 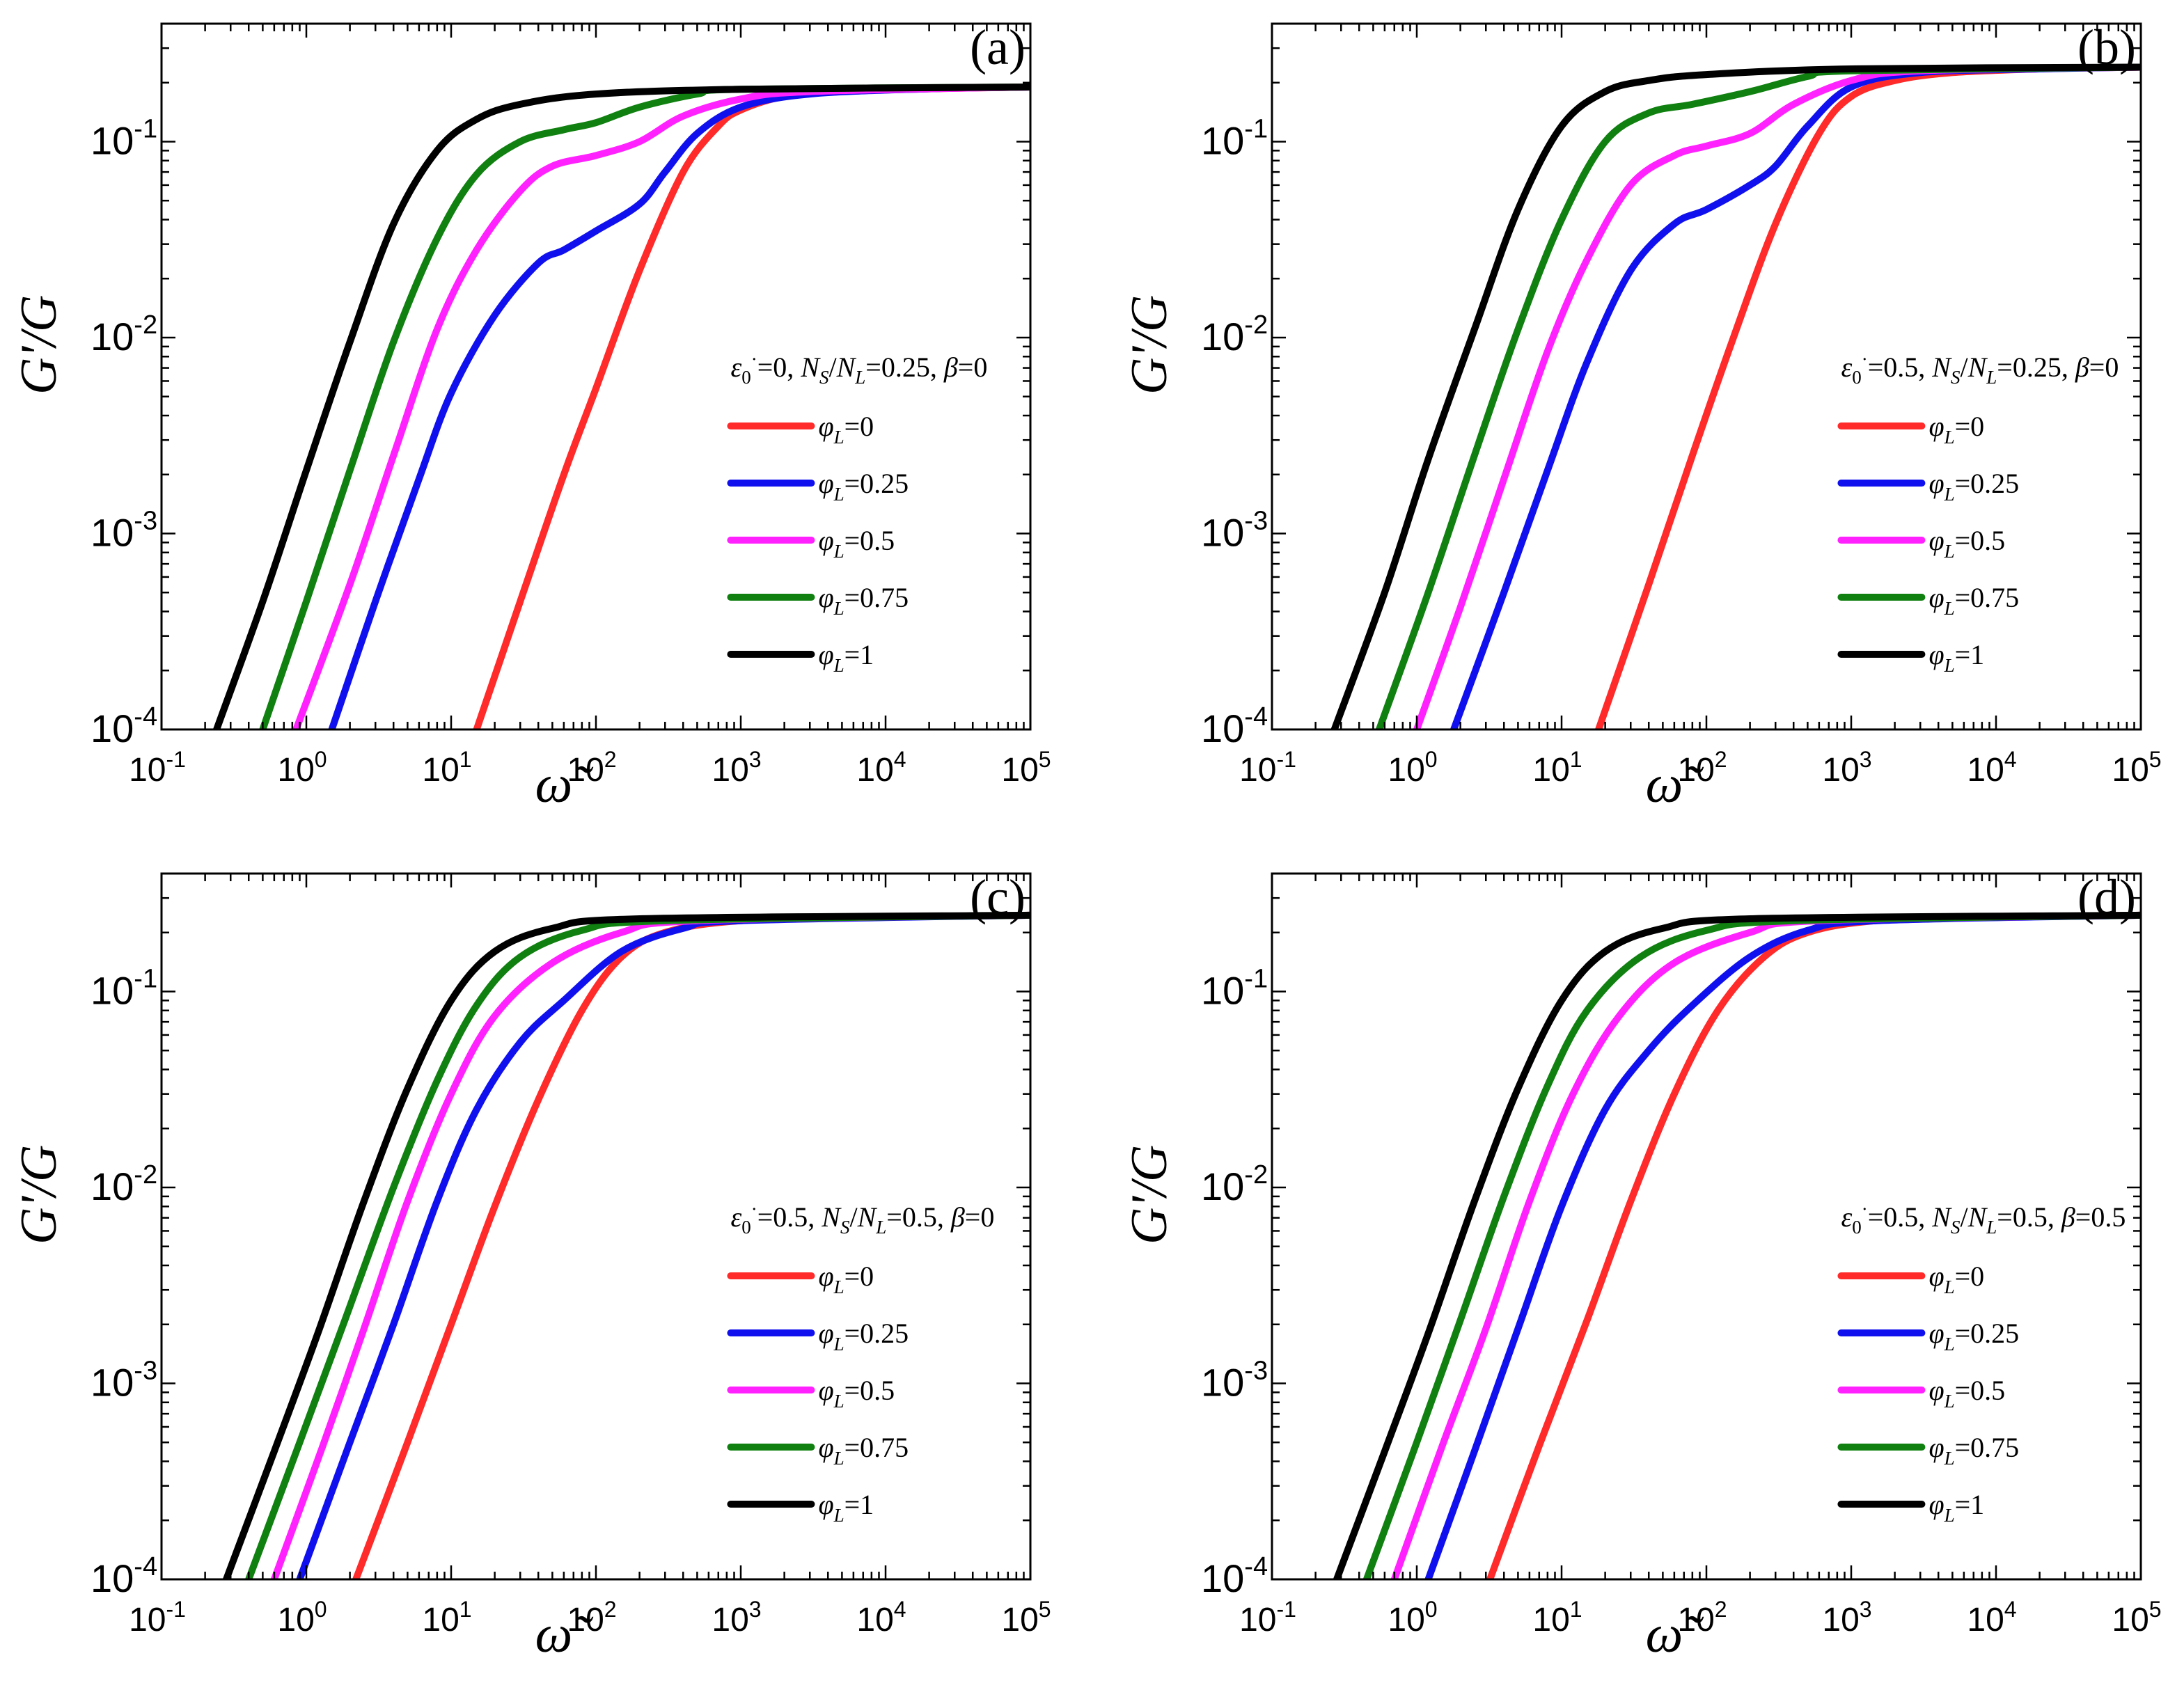 I want to click on panel-label: (a), so click(x=998, y=47).